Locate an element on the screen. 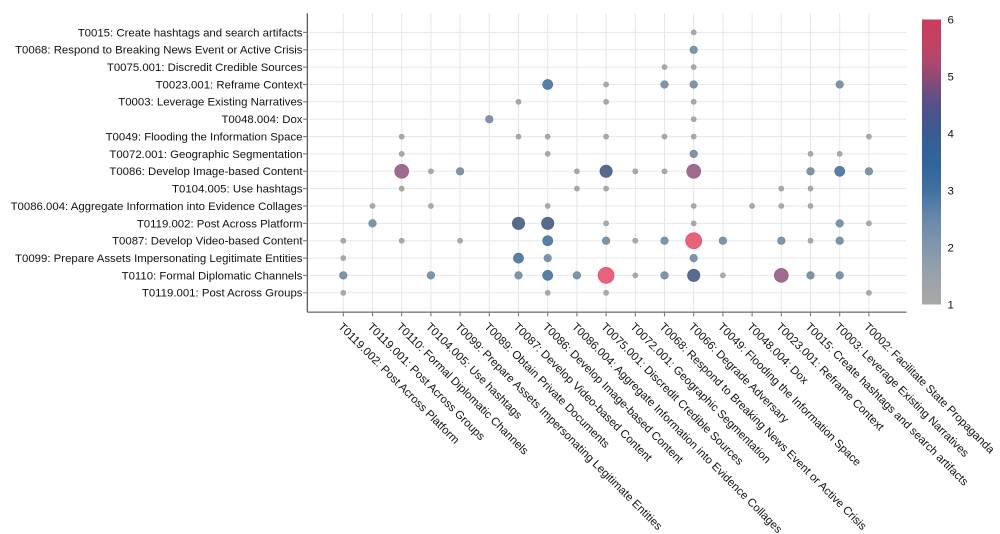 The width and height of the screenshot is (1000, 534). svg-text: 1 is located at coordinates (951, 305).